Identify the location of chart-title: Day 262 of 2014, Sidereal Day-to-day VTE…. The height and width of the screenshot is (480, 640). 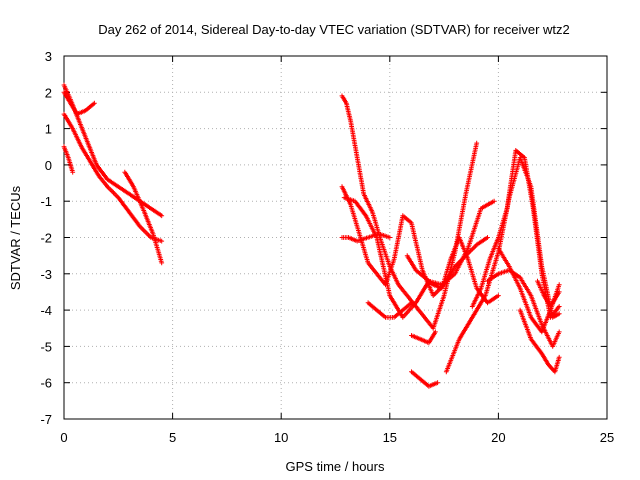
(334, 29).